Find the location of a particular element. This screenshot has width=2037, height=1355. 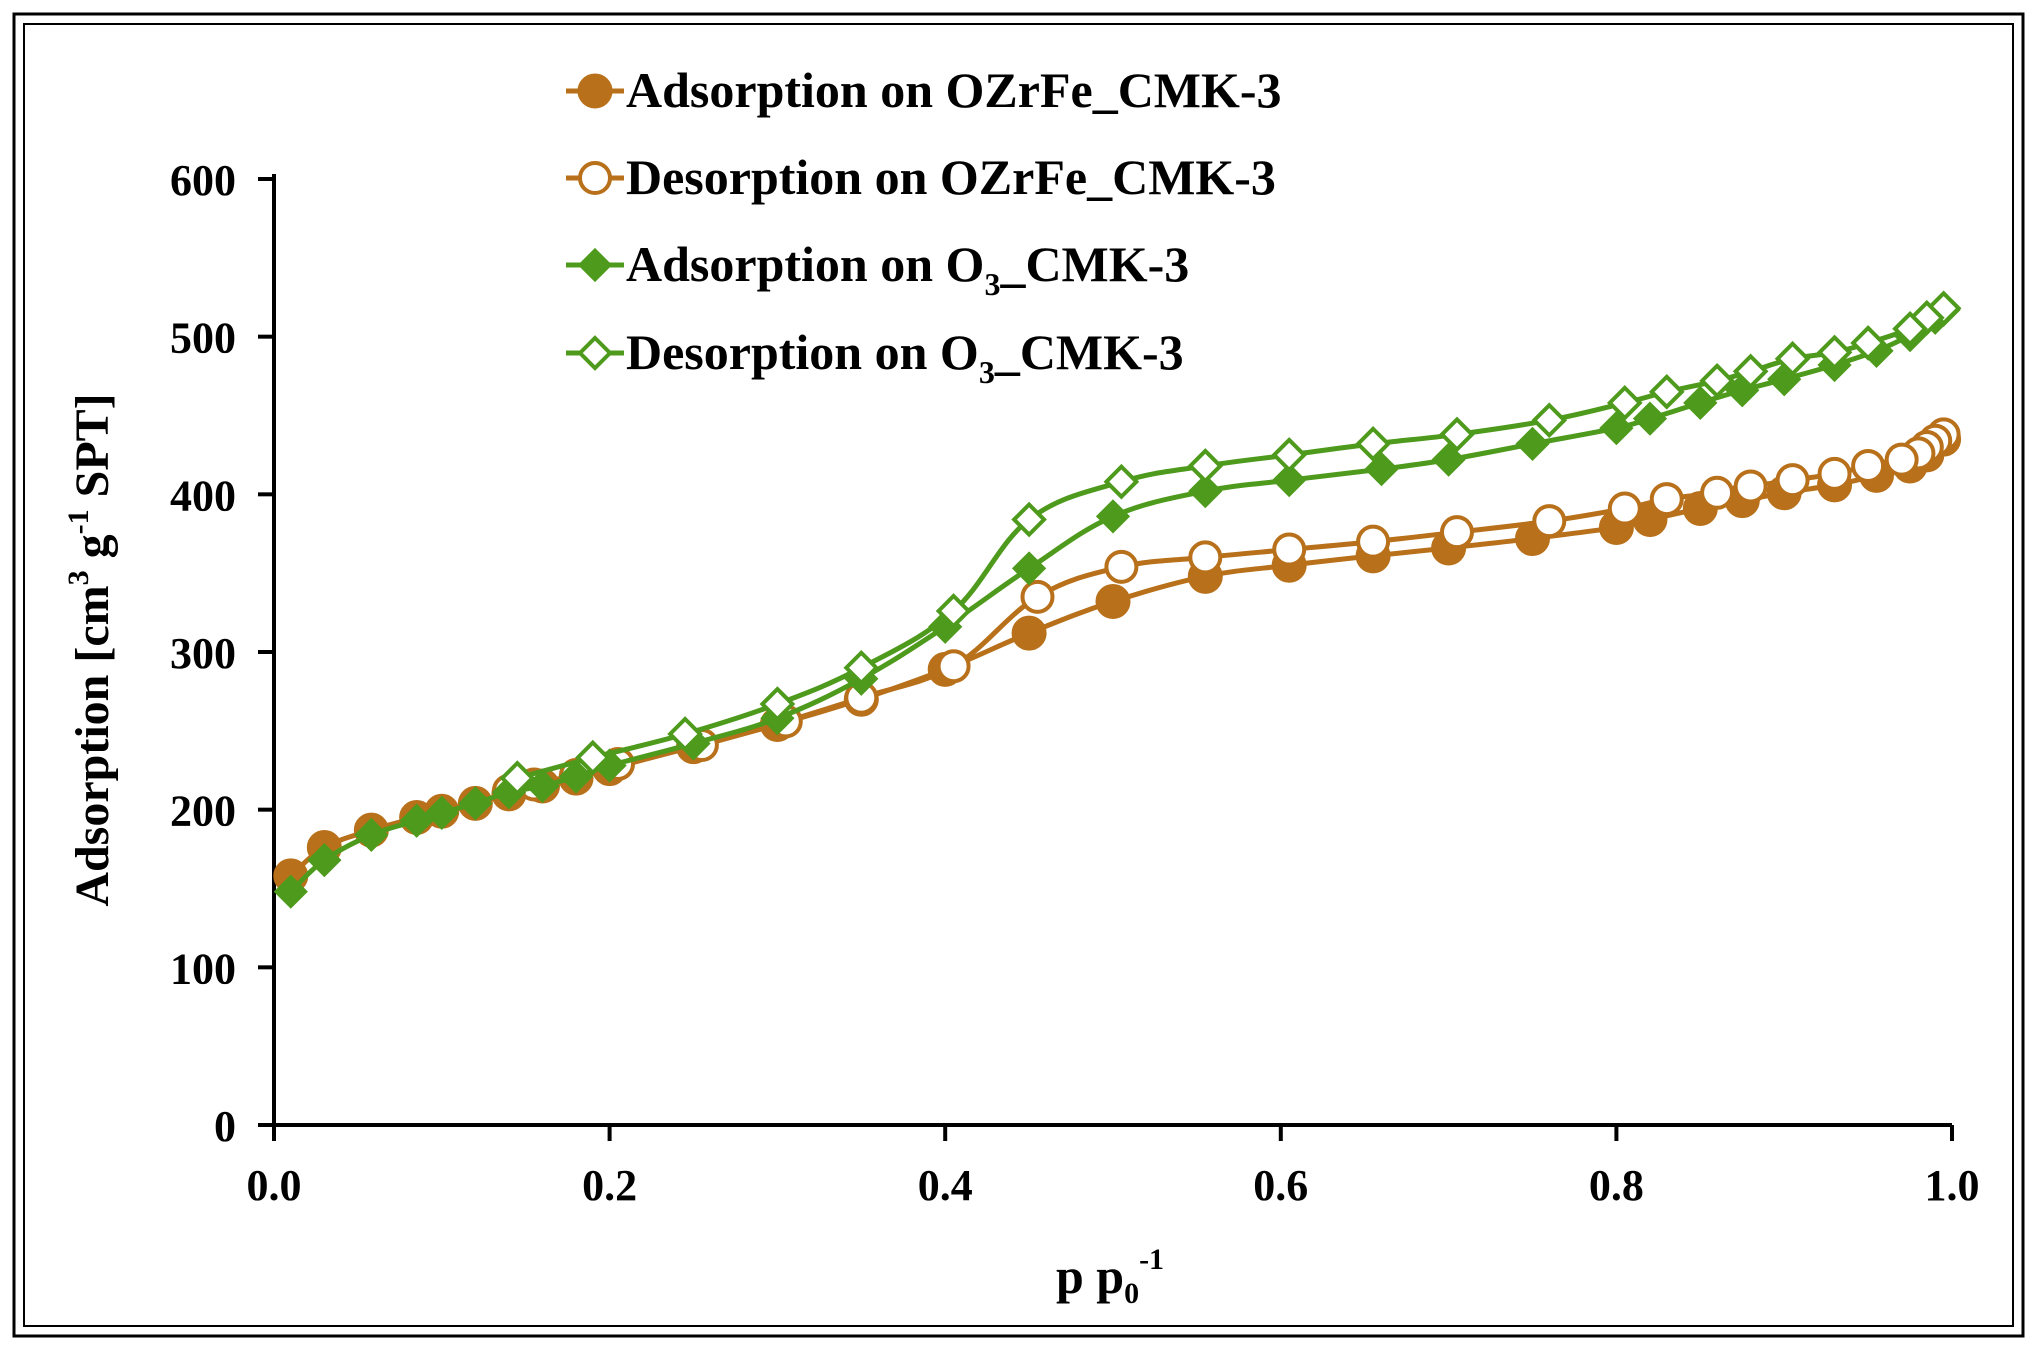

y-tick-label: 200 is located at coordinates (203, 811).